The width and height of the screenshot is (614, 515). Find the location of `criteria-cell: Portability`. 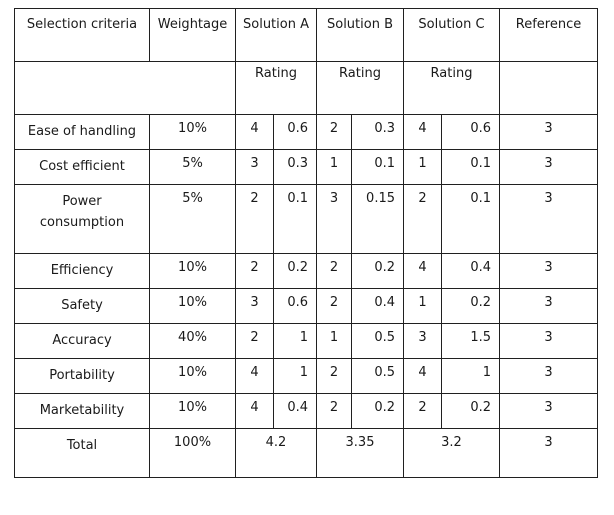

criteria-cell: Portability is located at coordinates (82, 376).